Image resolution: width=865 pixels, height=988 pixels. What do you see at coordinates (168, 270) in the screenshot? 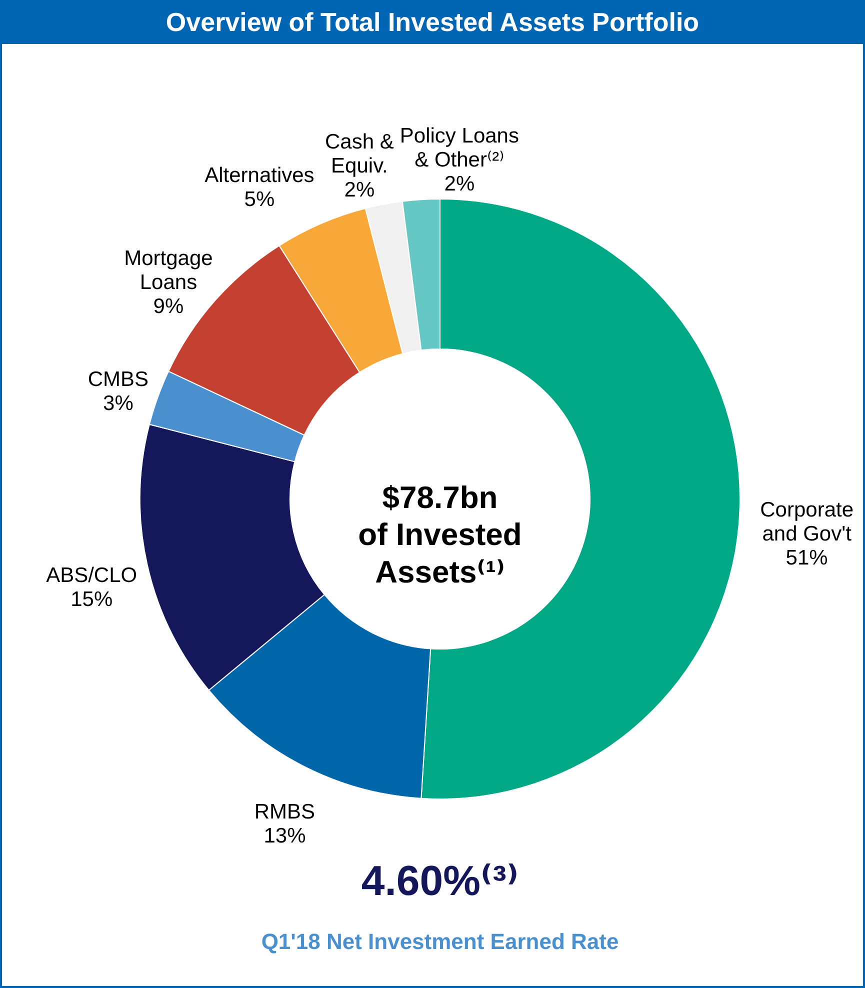
I see `slice-label: Mortgage Loans` at bounding box center [168, 270].